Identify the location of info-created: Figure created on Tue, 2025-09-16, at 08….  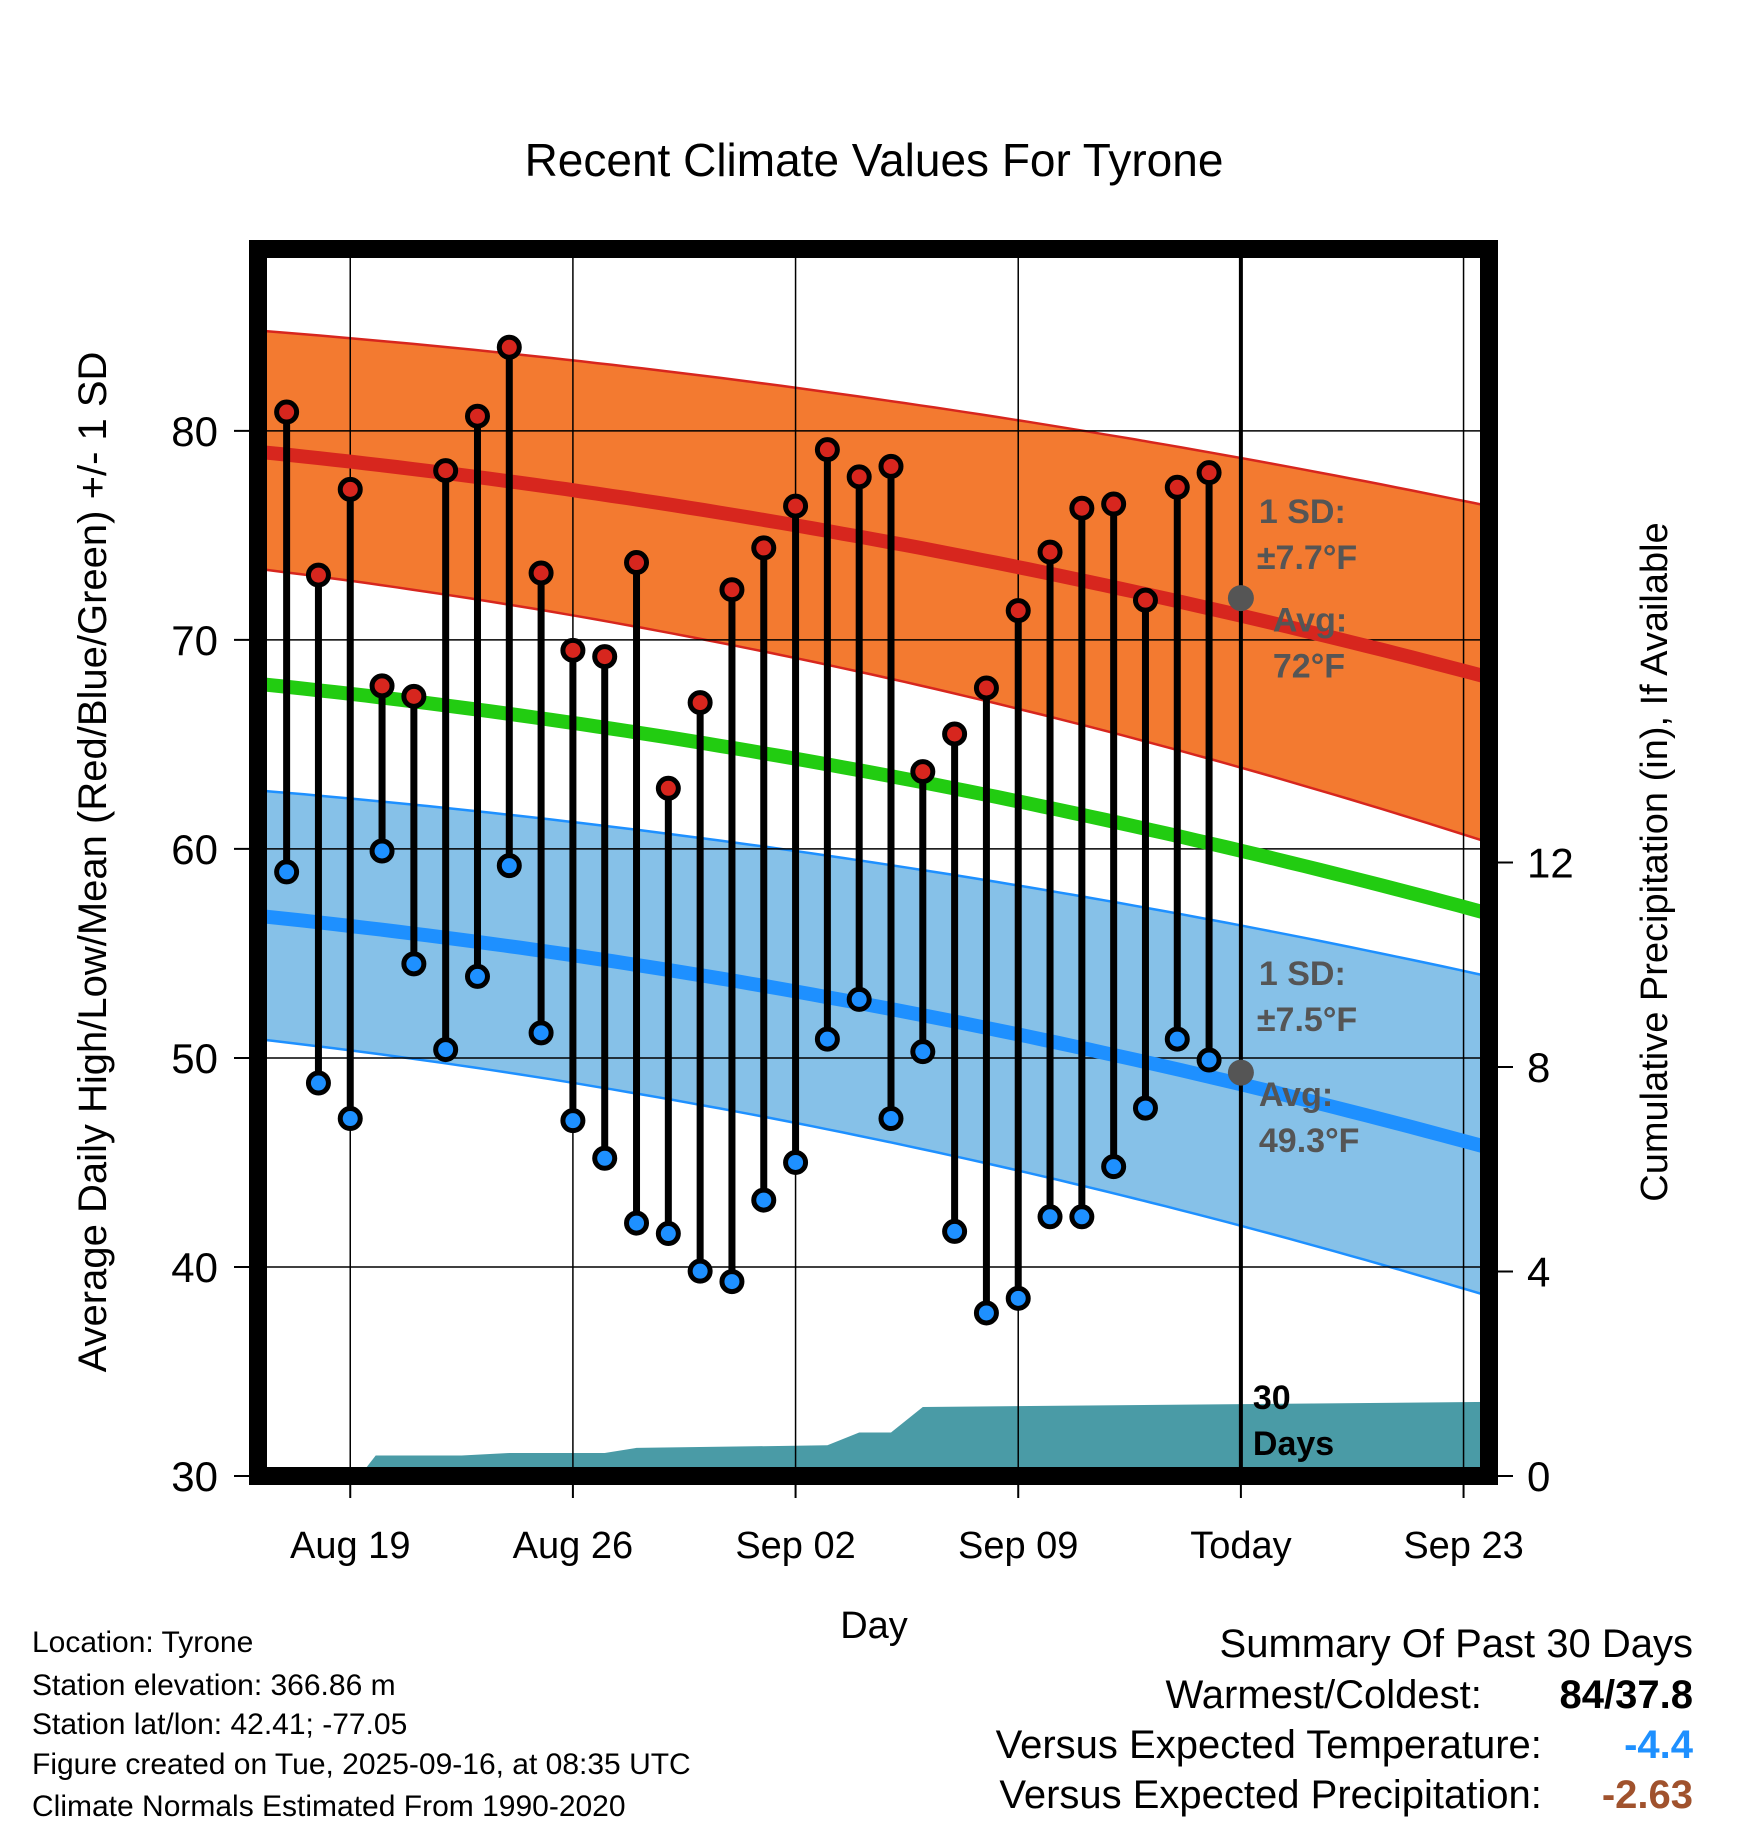
(361, 1764).